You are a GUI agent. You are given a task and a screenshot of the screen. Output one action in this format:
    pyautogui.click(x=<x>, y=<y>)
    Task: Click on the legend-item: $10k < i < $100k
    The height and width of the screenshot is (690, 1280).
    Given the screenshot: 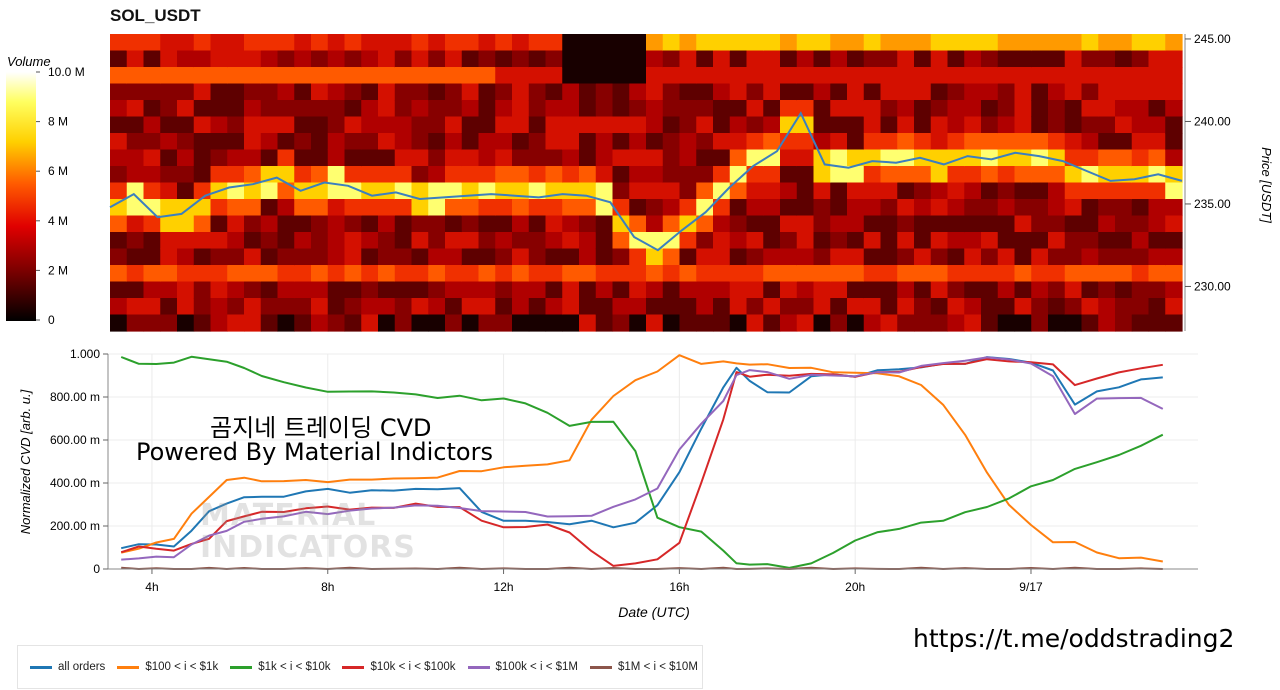 What is the action you would take?
    pyautogui.click(x=399, y=667)
    